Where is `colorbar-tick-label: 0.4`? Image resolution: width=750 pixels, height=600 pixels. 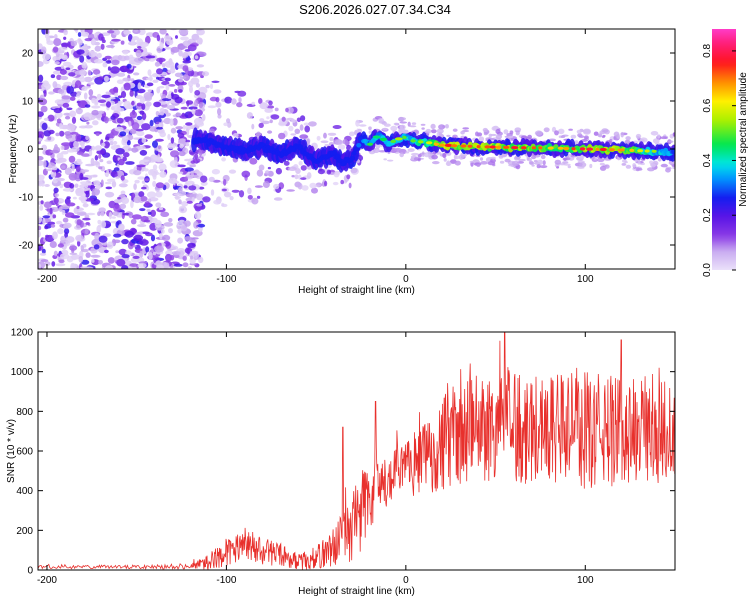
colorbar-tick-label: 0.4 is located at coordinates (707, 160).